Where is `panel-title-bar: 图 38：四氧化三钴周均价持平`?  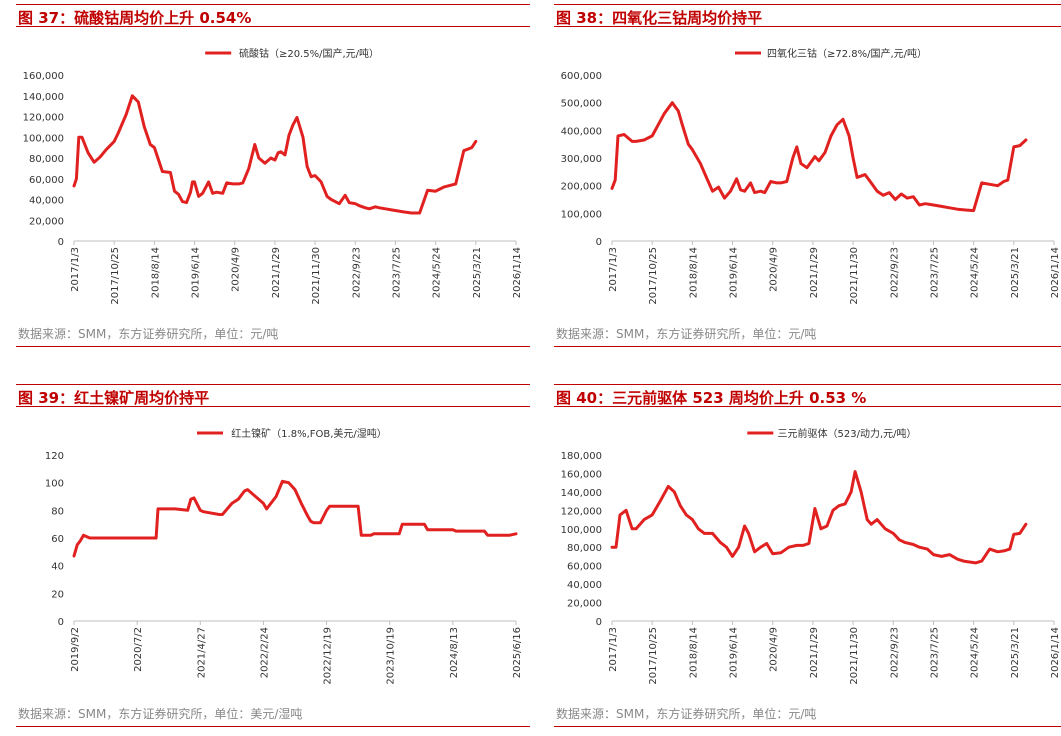
panel-title-bar: 图 38：四氧化三钴周均价持平 is located at coordinates (807, 15).